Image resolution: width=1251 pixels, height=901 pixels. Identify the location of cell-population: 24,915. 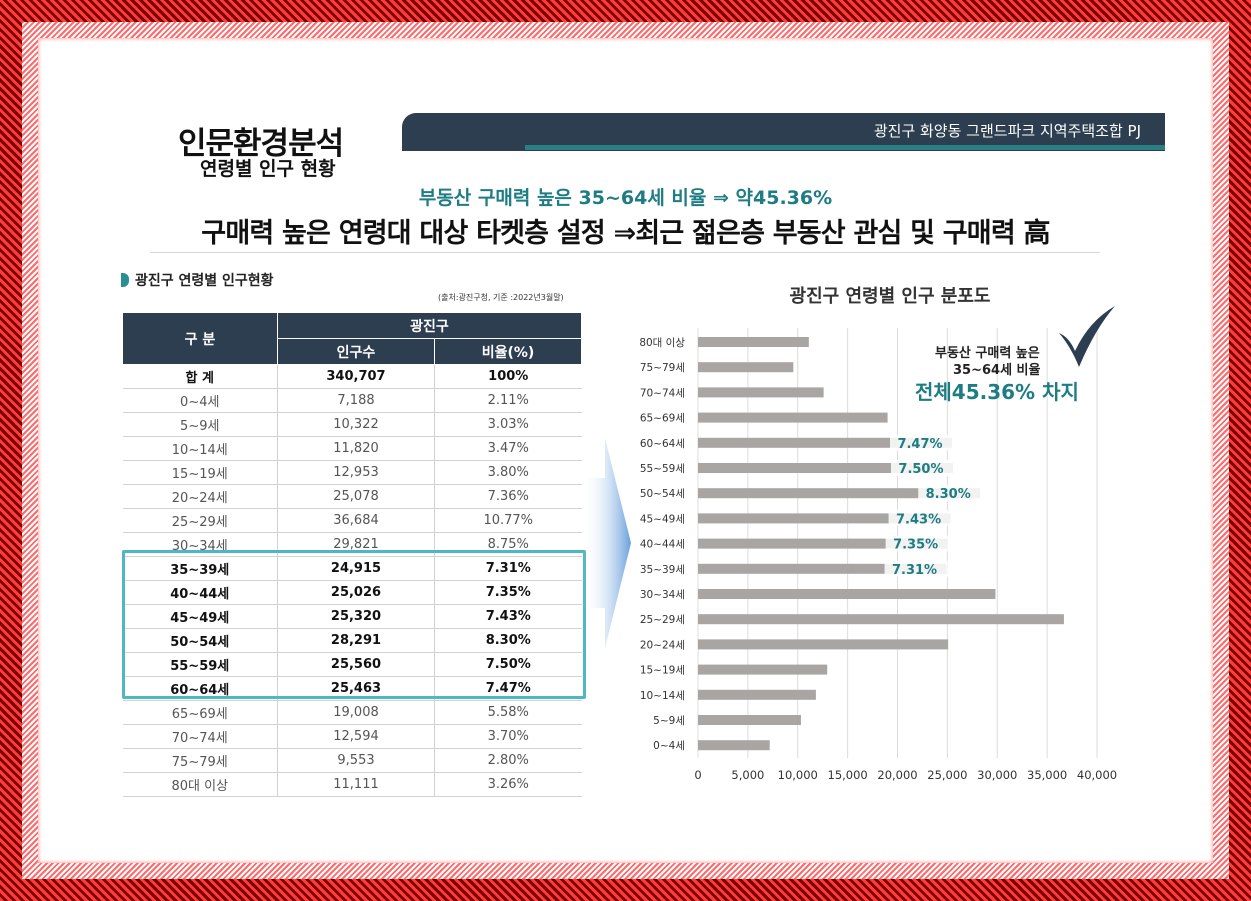
(356, 568).